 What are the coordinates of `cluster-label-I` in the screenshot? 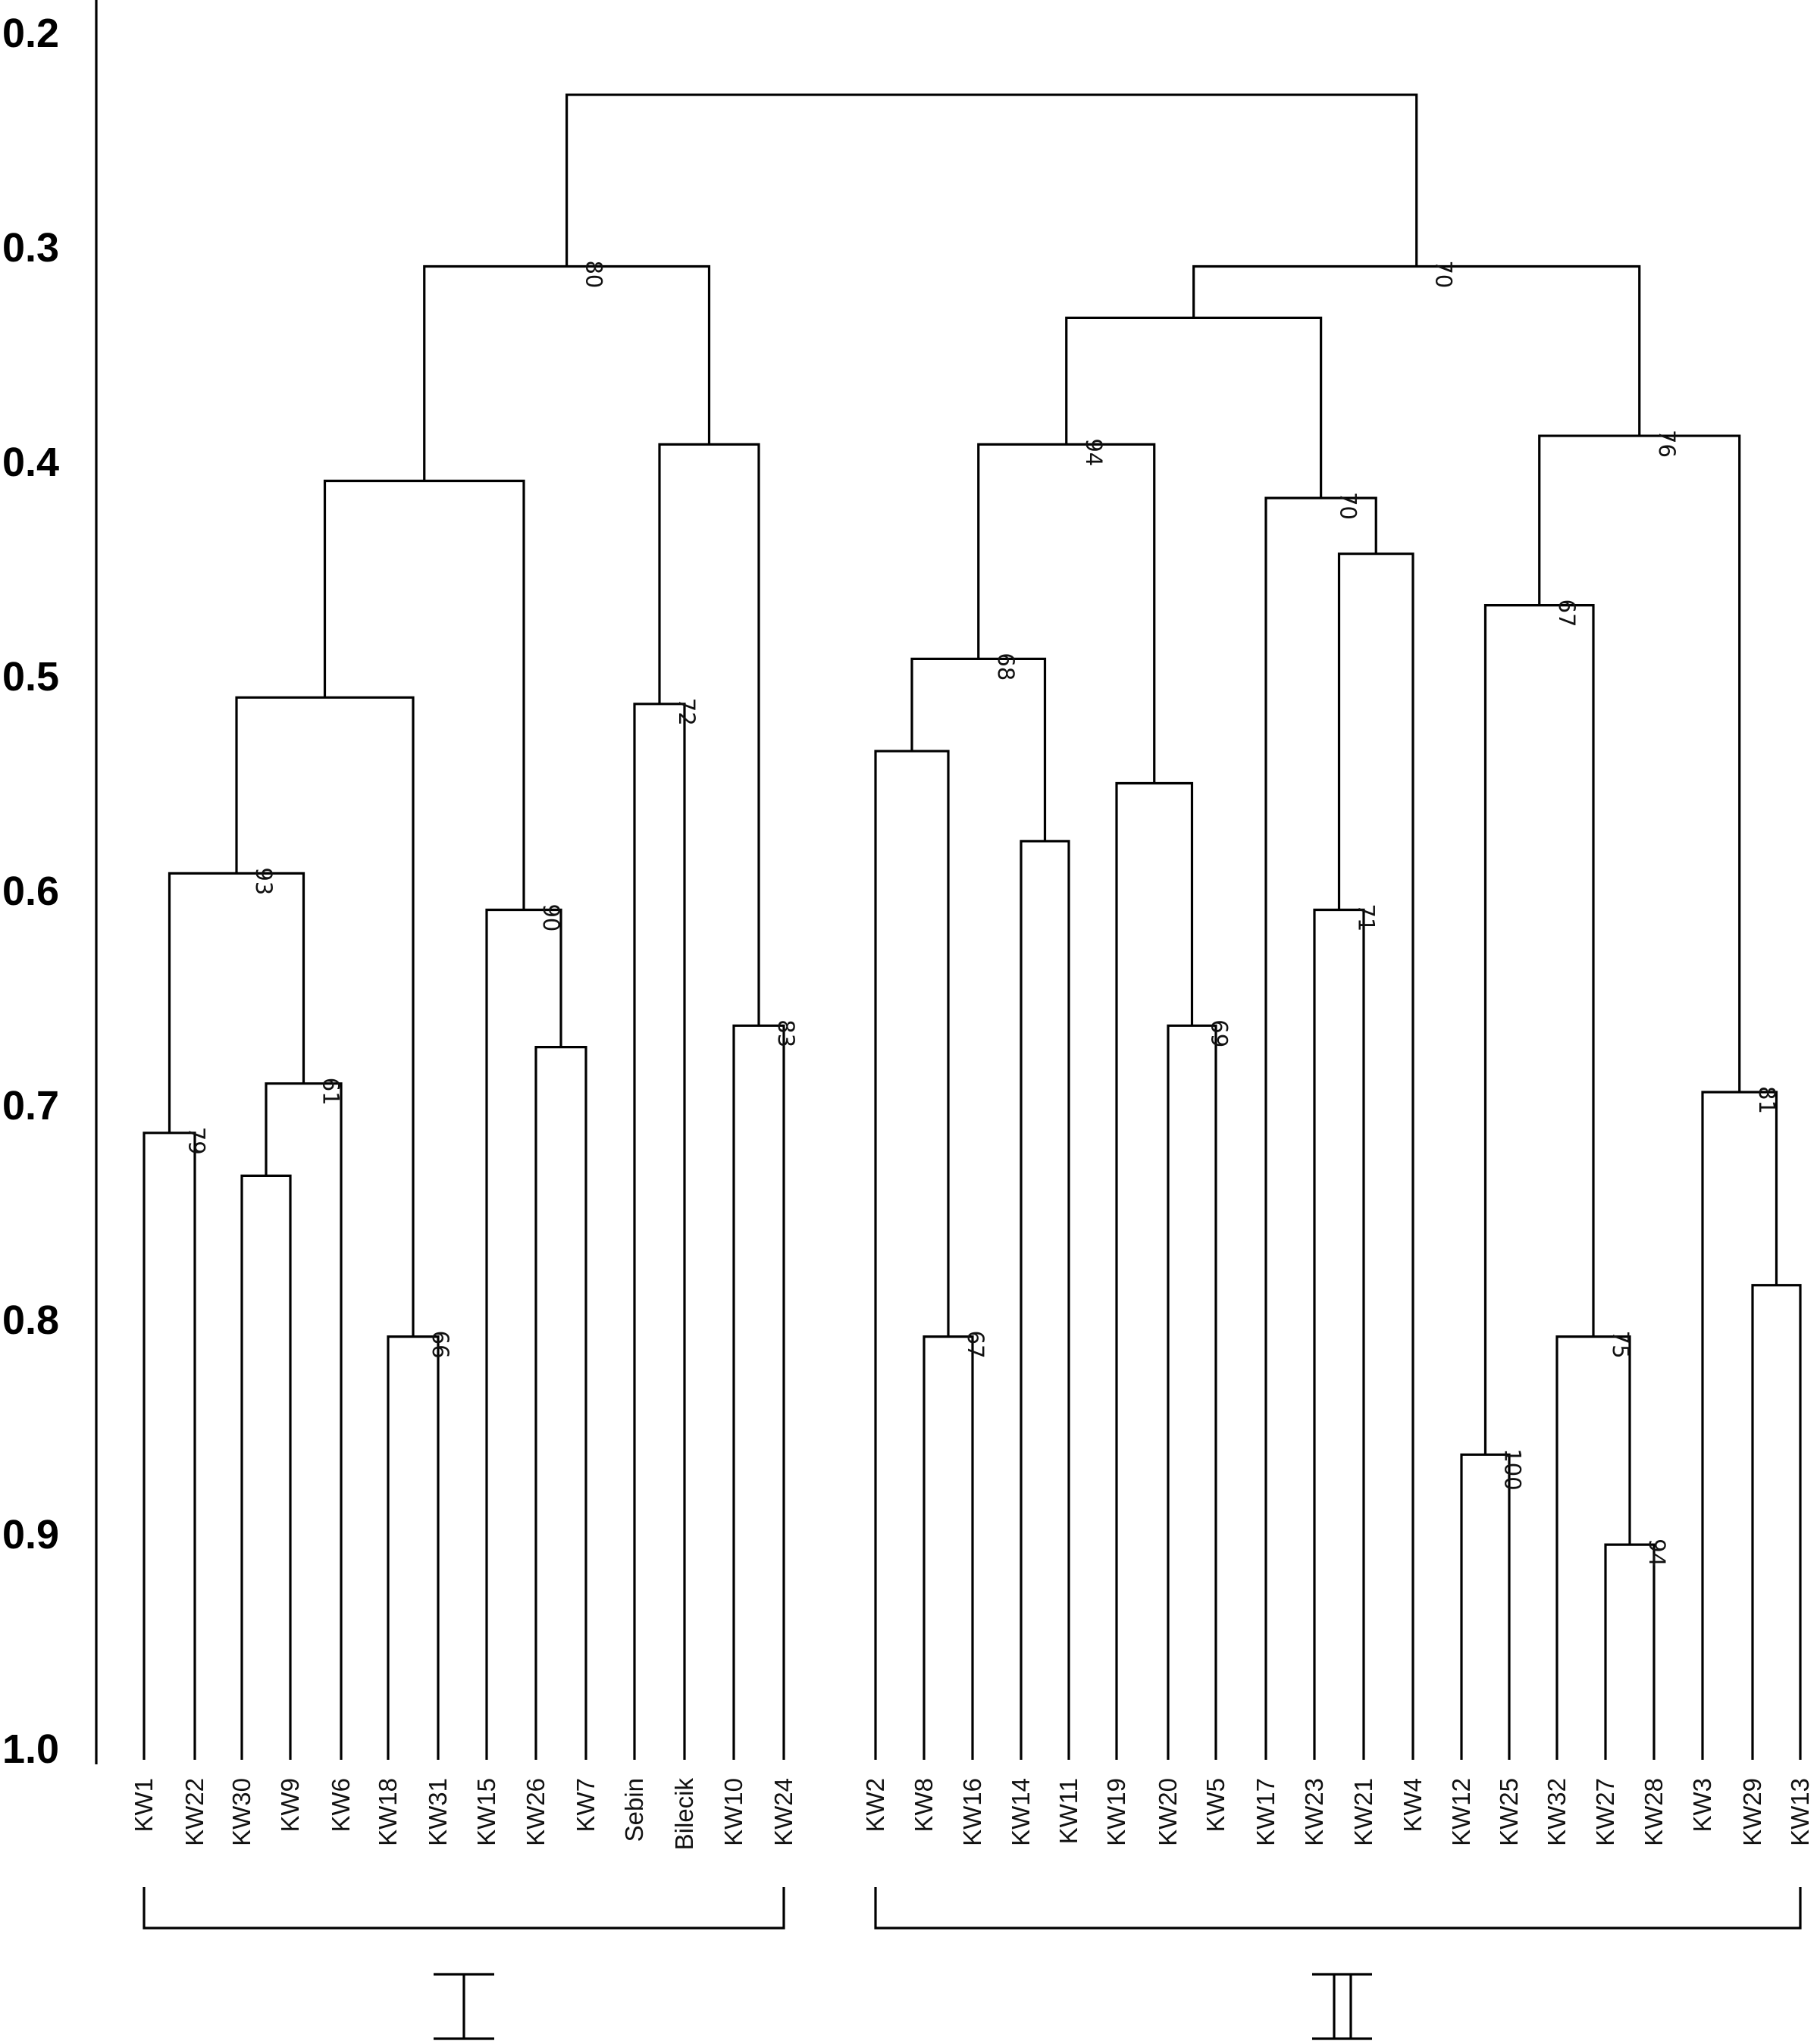 It's located at (464, 2006).